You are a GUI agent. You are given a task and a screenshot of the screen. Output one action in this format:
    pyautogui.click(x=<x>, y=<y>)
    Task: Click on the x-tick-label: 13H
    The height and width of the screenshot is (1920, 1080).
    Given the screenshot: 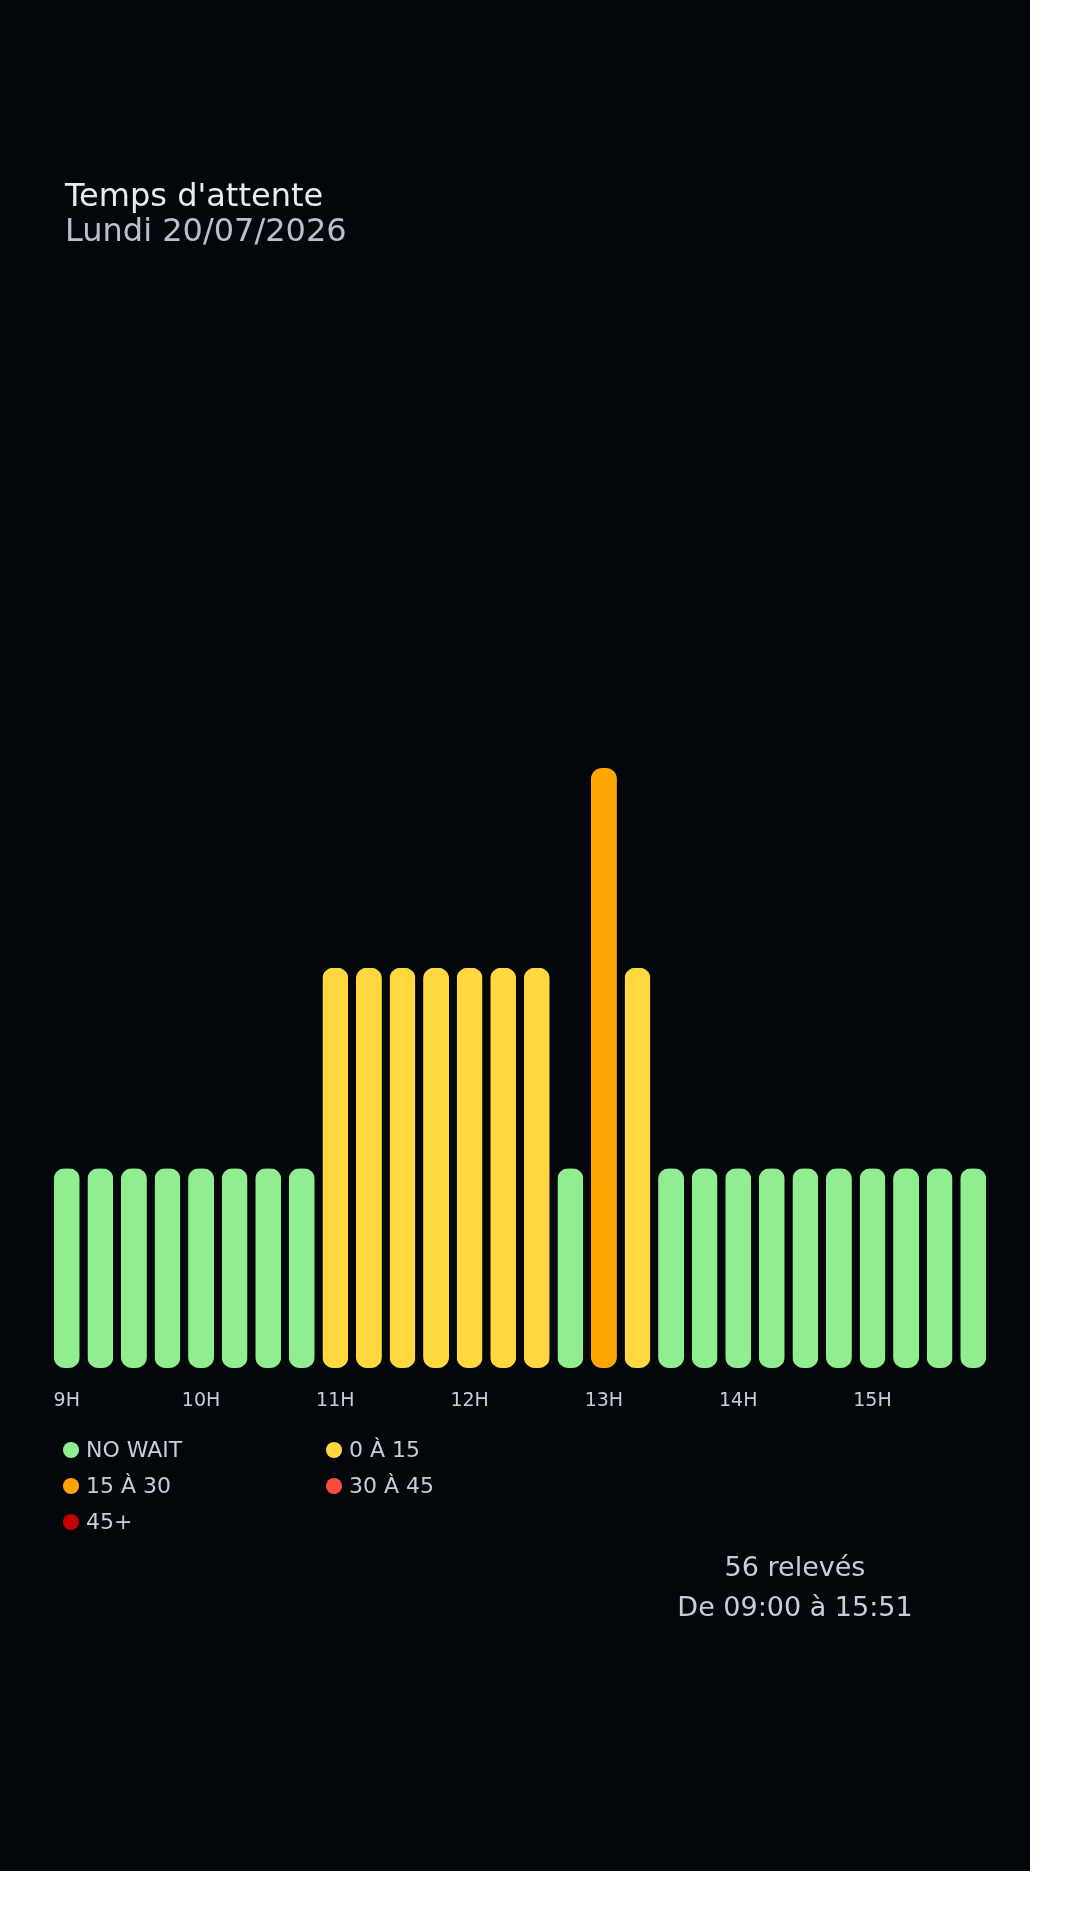 What is the action you would take?
    pyautogui.click(x=604, y=1398)
    